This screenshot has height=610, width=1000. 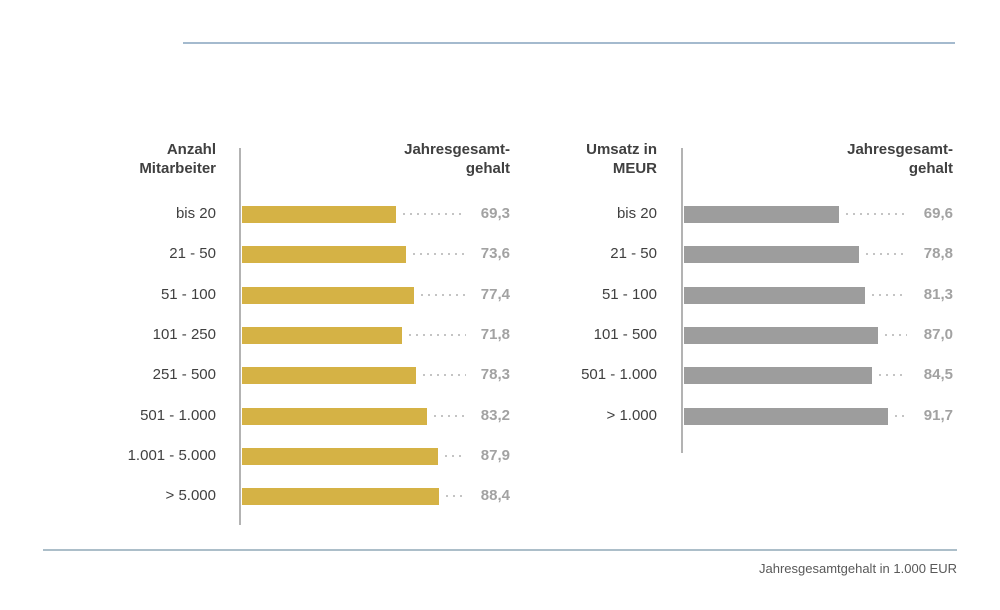 I want to click on value-label: 78,8, so click(x=938, y=253).